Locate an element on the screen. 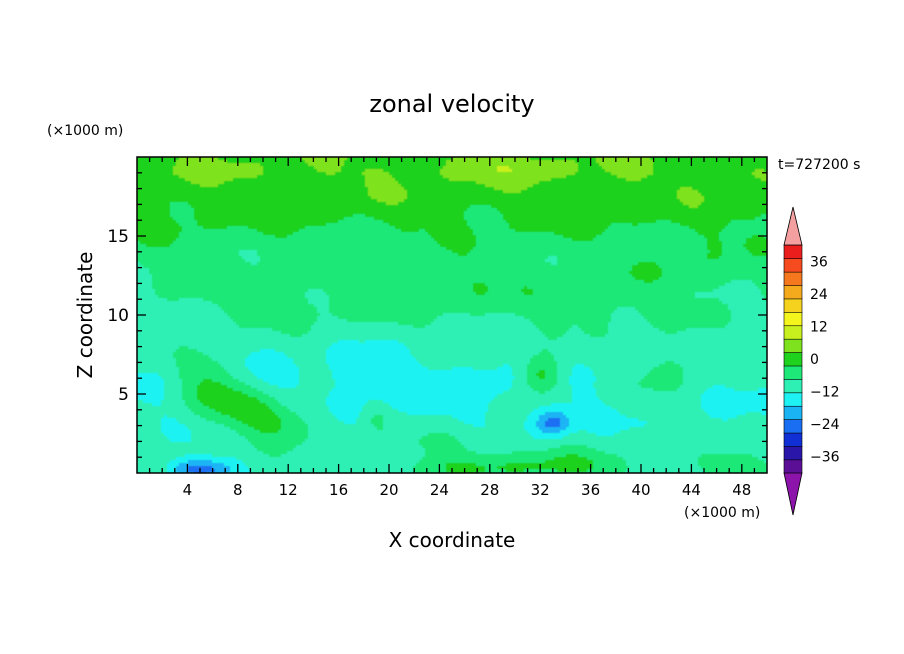 The height and width of the screenshot is (654, 904). colorbar: 36 24 12 0 −12 −24 −36 is located at coordinates (812, 361).